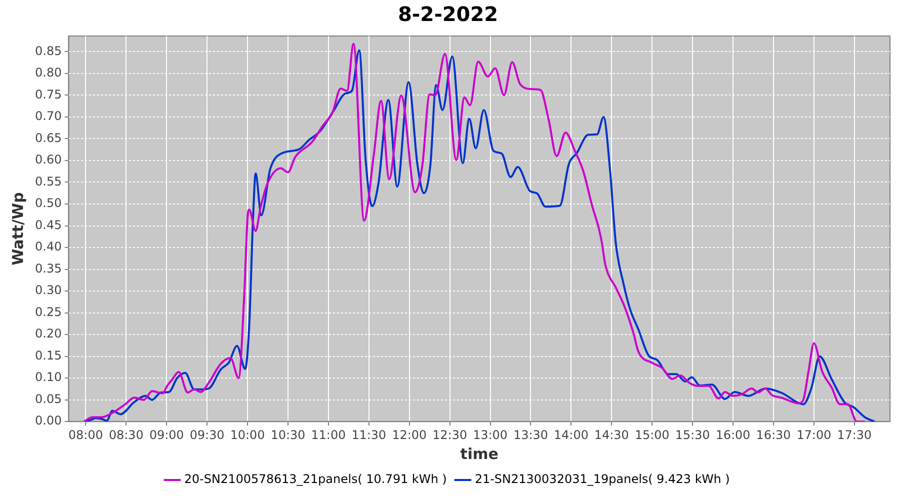  I want to click on x-tick-label: 11:00, so click(328, 435).